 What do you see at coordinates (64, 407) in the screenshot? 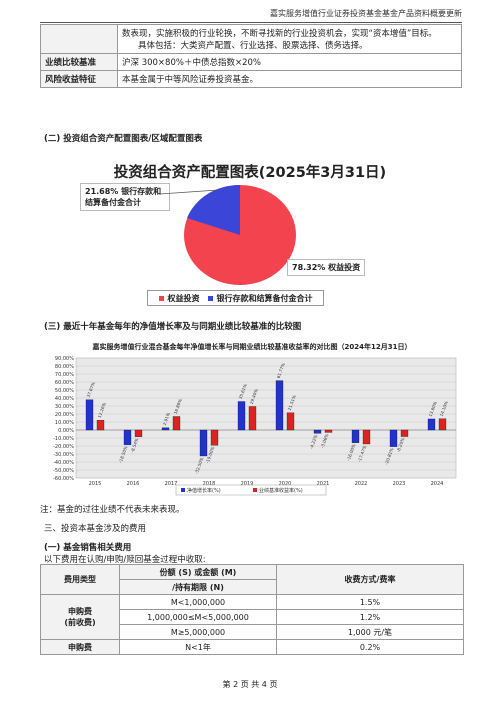
I see `y-tick-label: 30.00%` at bounding box center [64, 407].